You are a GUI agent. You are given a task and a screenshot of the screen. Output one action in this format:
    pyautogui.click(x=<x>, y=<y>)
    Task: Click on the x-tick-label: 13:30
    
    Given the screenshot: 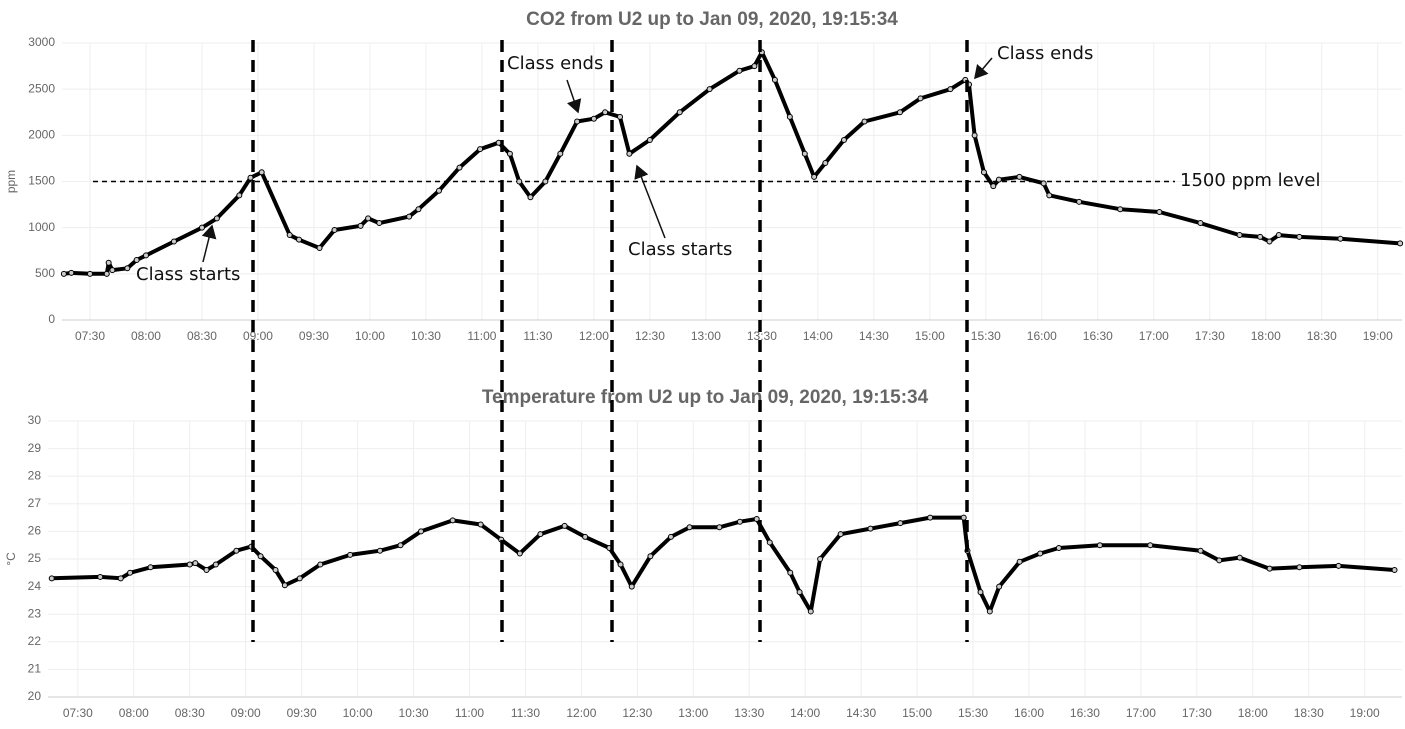 What is the action you would take?
    pyautogui.click(x=762, y=336)
    